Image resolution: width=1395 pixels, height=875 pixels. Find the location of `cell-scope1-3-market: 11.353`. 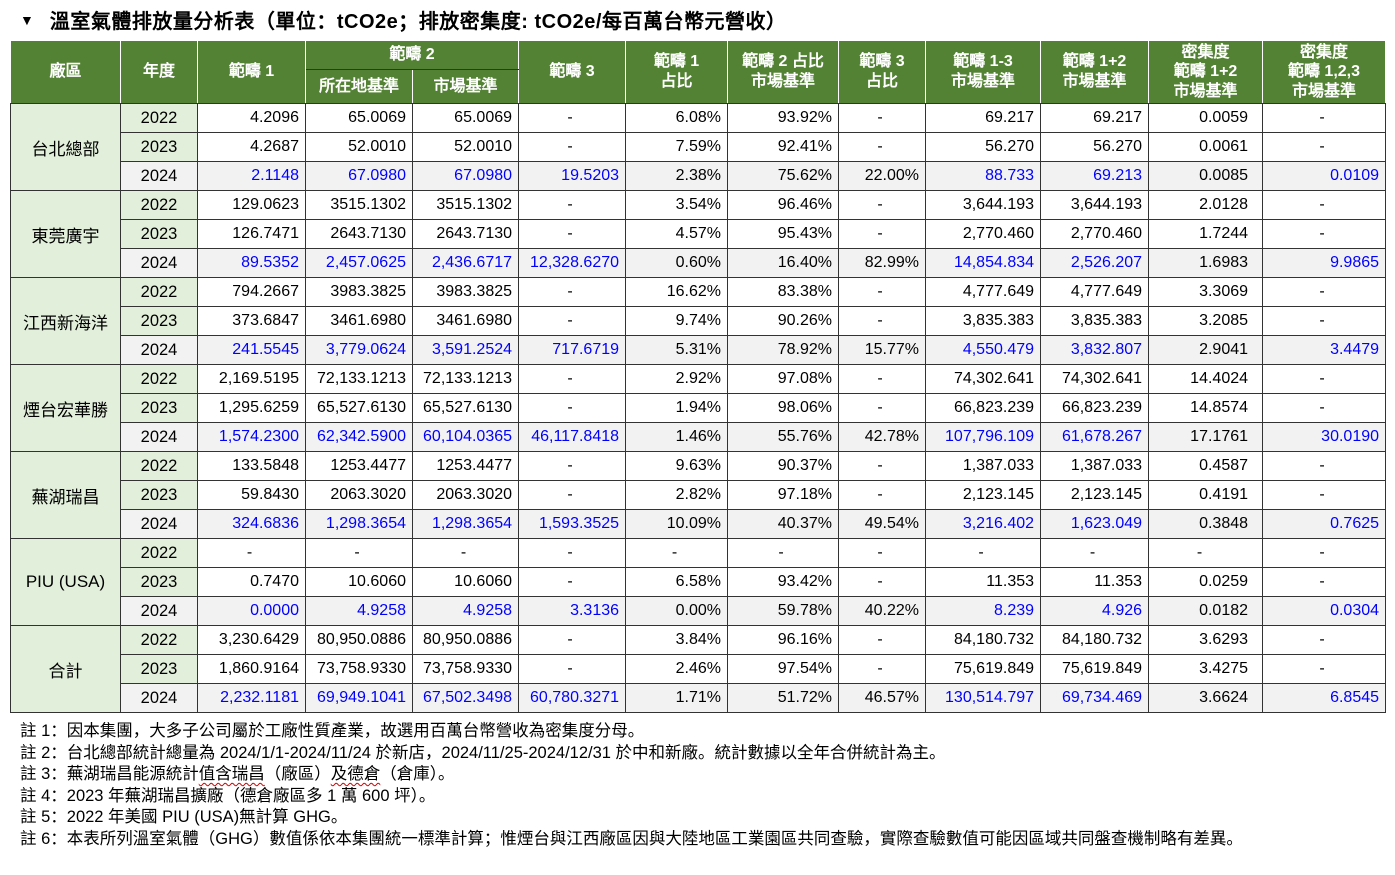

cell-scope1-3-market: 11.353 is located at coordinates (983, 582).